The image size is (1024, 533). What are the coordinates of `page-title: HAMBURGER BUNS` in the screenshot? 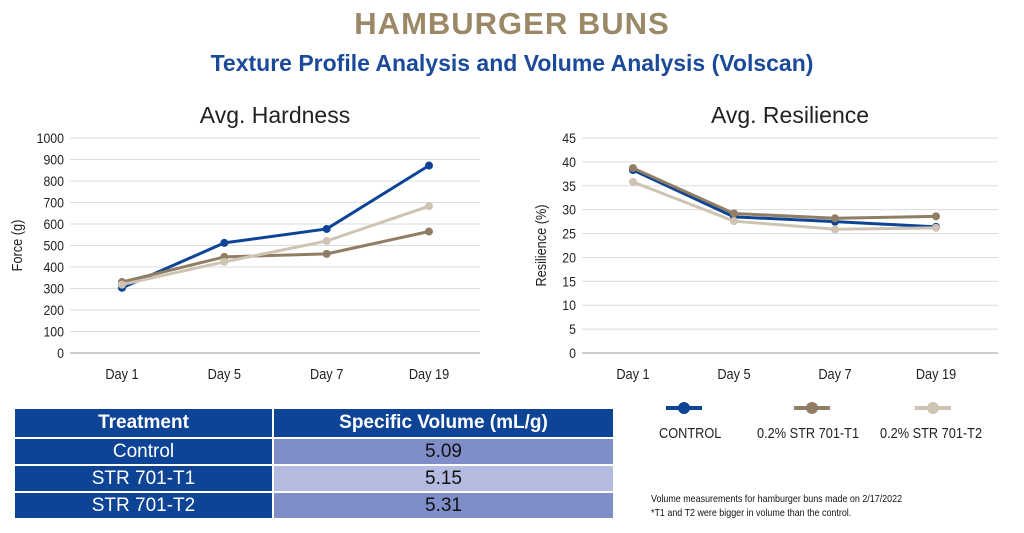 It's located at (512, 23).